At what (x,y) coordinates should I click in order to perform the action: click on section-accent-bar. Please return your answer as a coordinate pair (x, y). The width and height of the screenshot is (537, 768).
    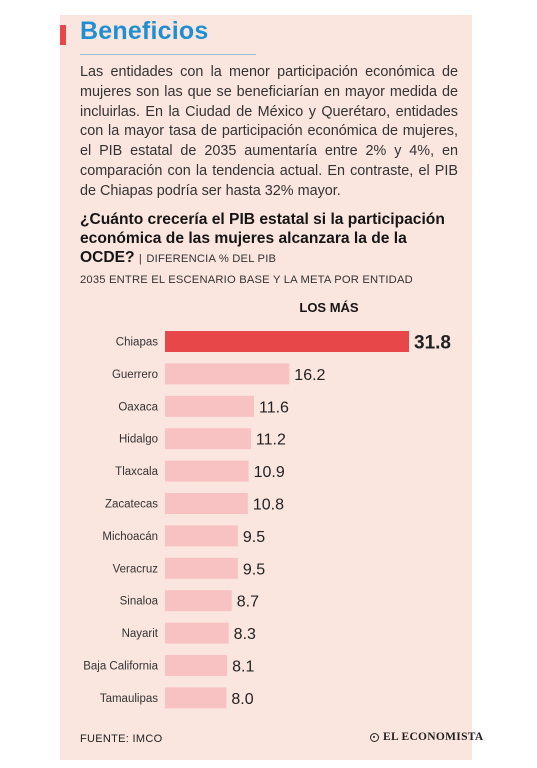
    Looking at the image, I should click on (63, 35).